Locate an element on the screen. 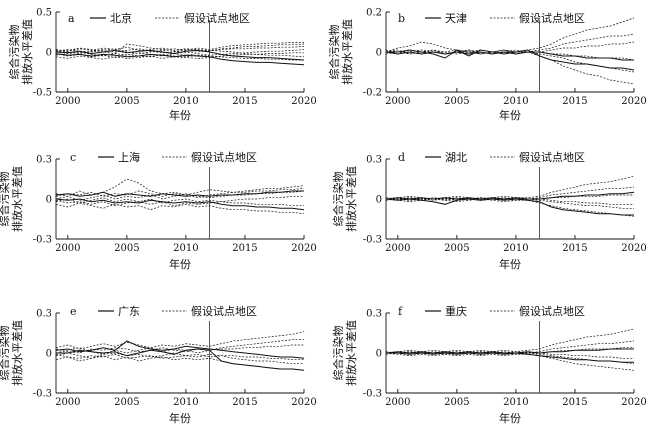 The image size is (650, 428). panel-e-ytick-label: 0.3 is located at coordinates (44, 314).